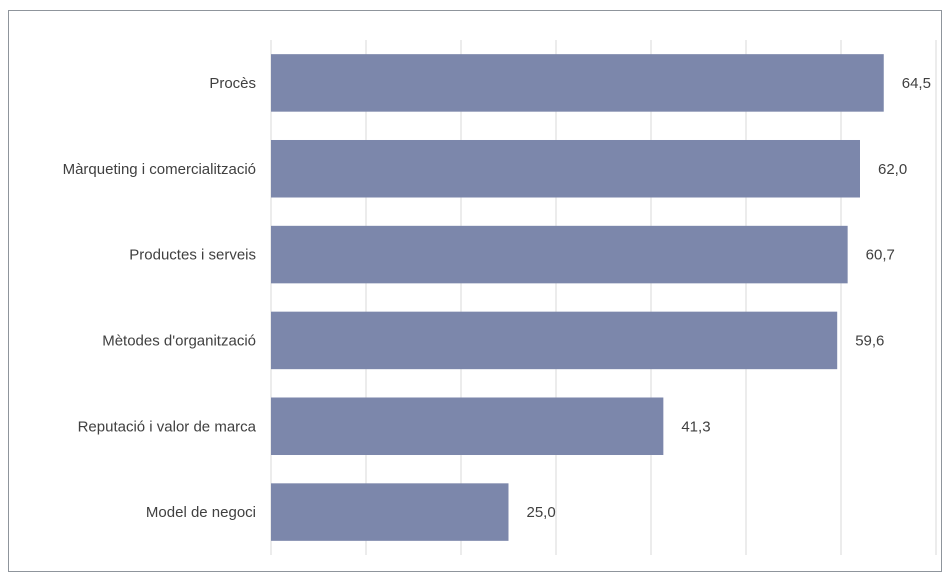 This screenshot has width=952, height=577. Describe the element at coordinates (869, 340) in the screenshot. I see `value-label: 59,6` at that location.